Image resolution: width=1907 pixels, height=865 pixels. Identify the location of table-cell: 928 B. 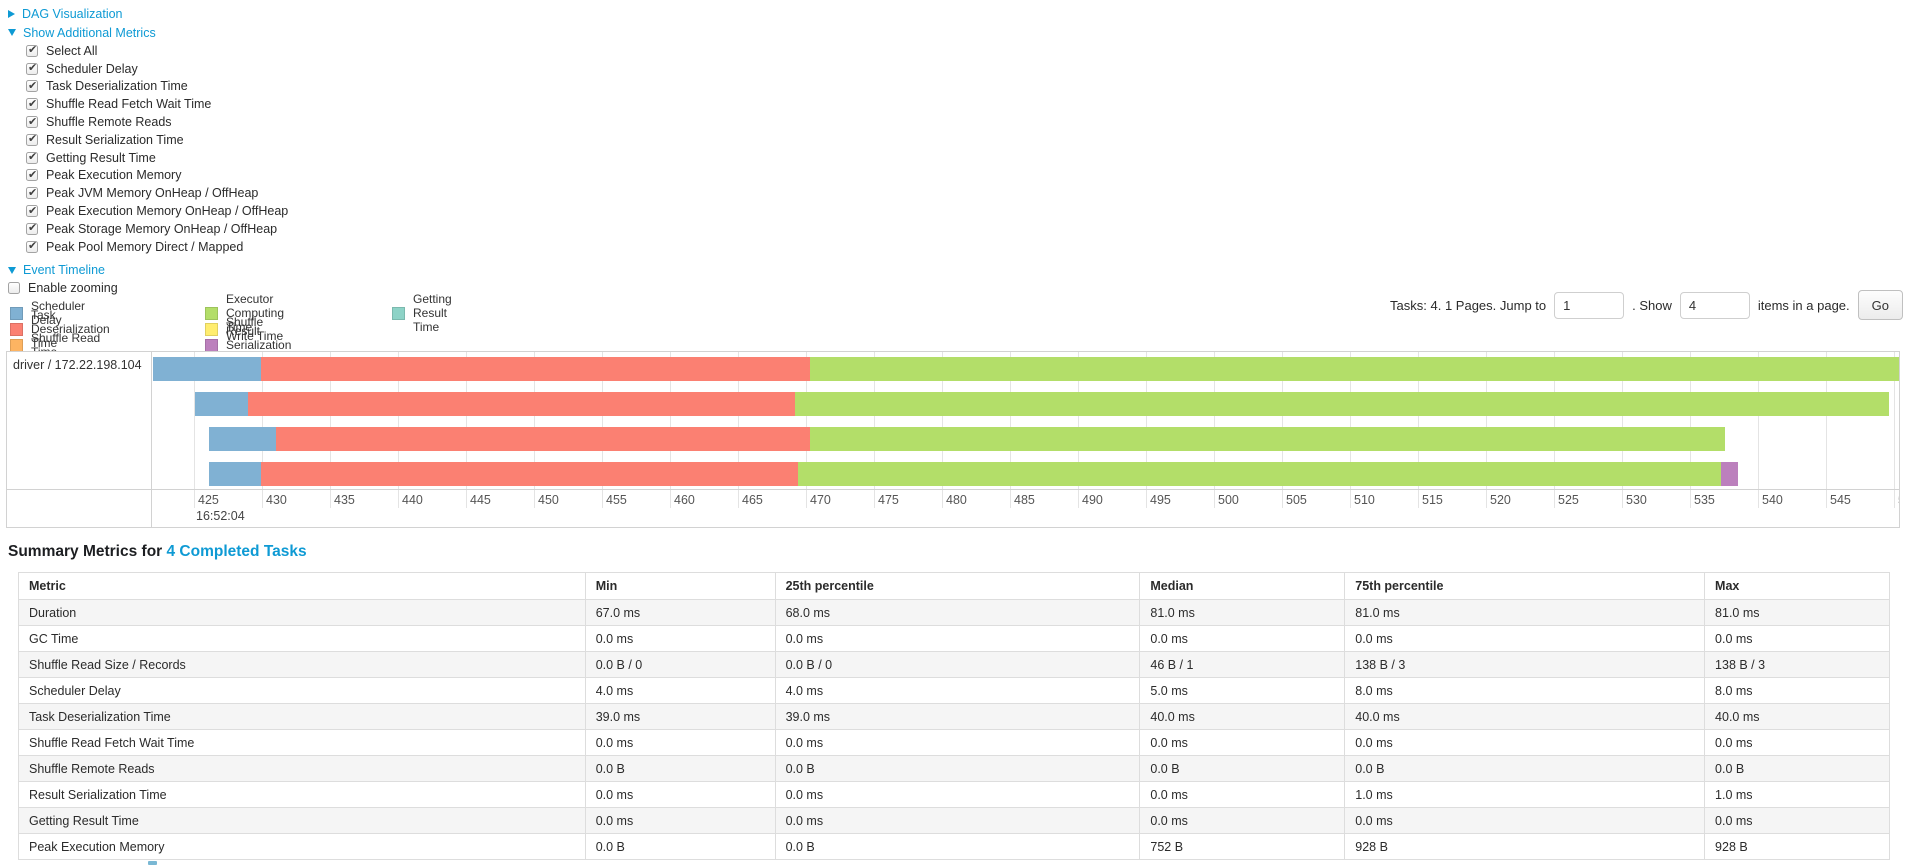
(1797, 846).